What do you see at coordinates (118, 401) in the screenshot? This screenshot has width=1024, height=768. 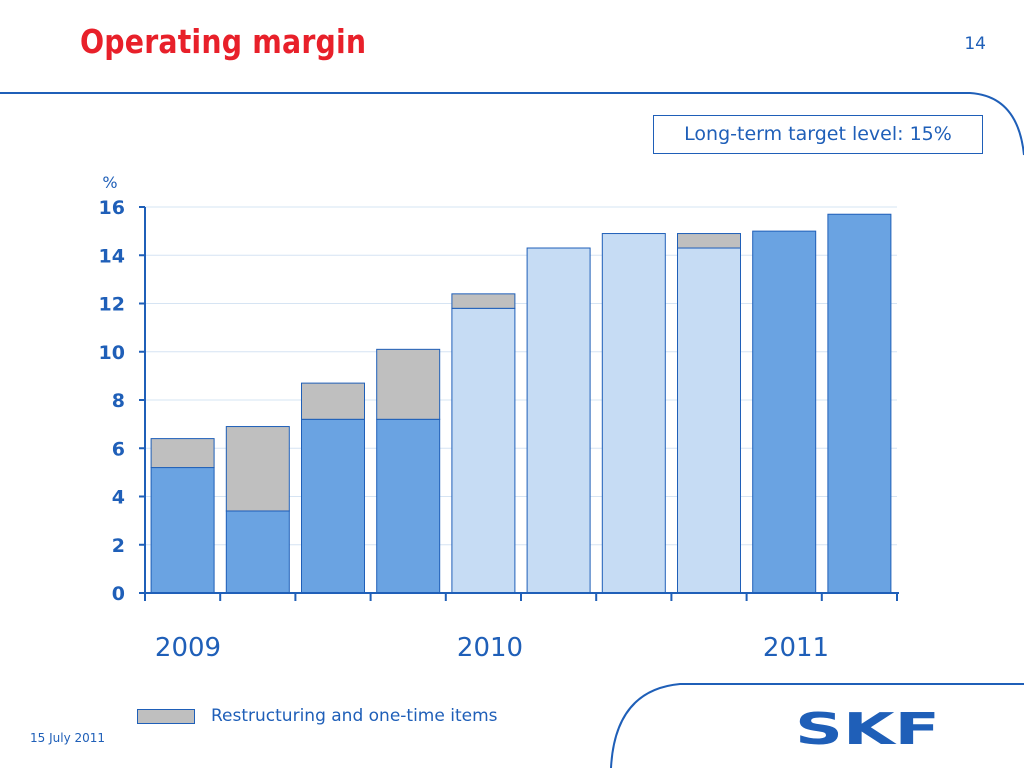 I see `y-tick-label: 8` at bounding box center [118, 401].